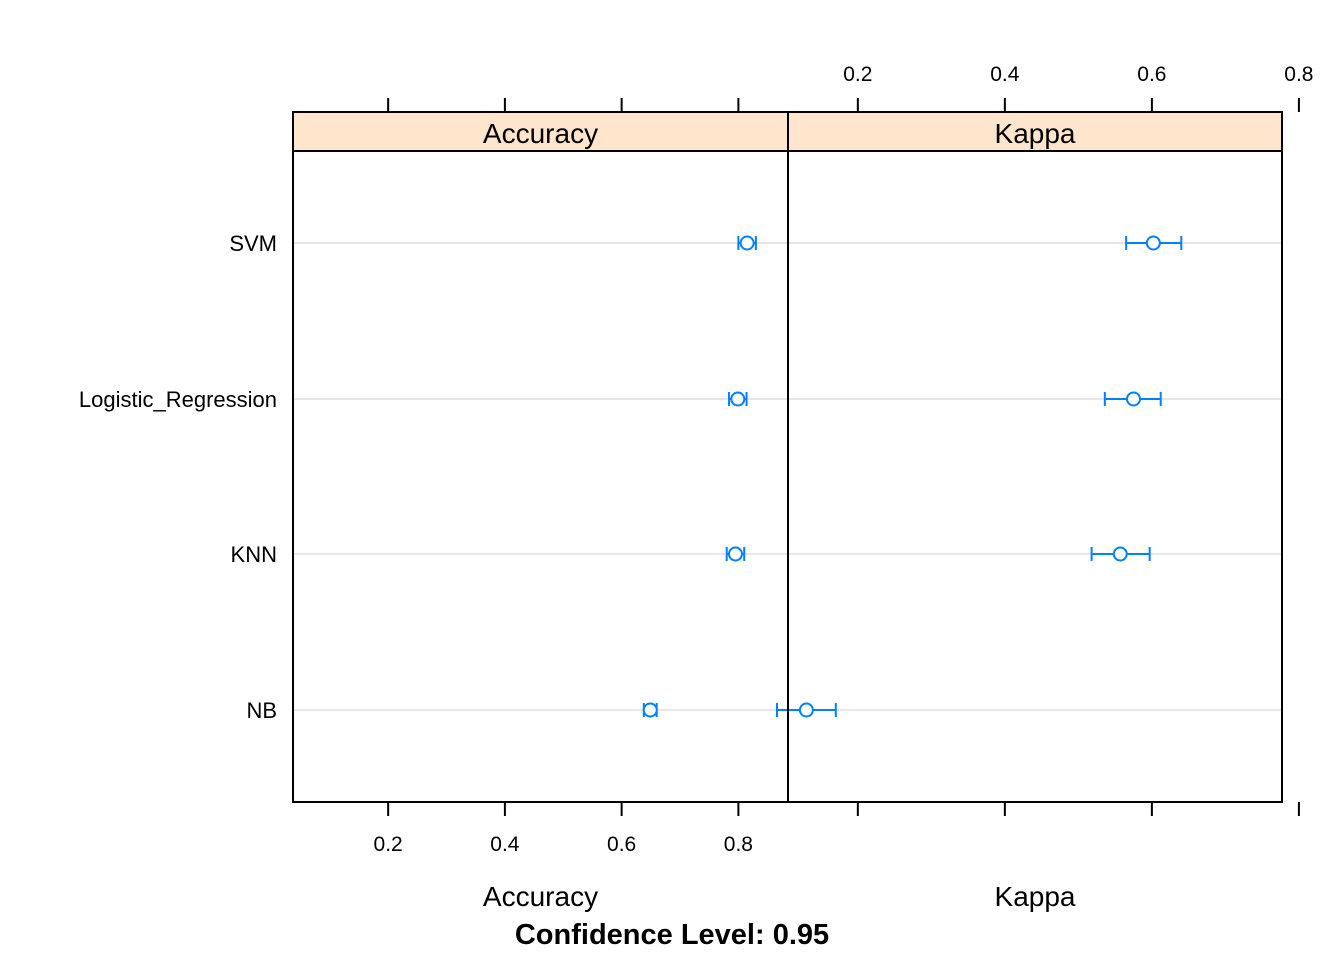 This screenshot has height=960, width=1344. What do you see at coordinates (261, 710) in the screenshot?
I see `category-label: NB` at bounding box center [261, 710].